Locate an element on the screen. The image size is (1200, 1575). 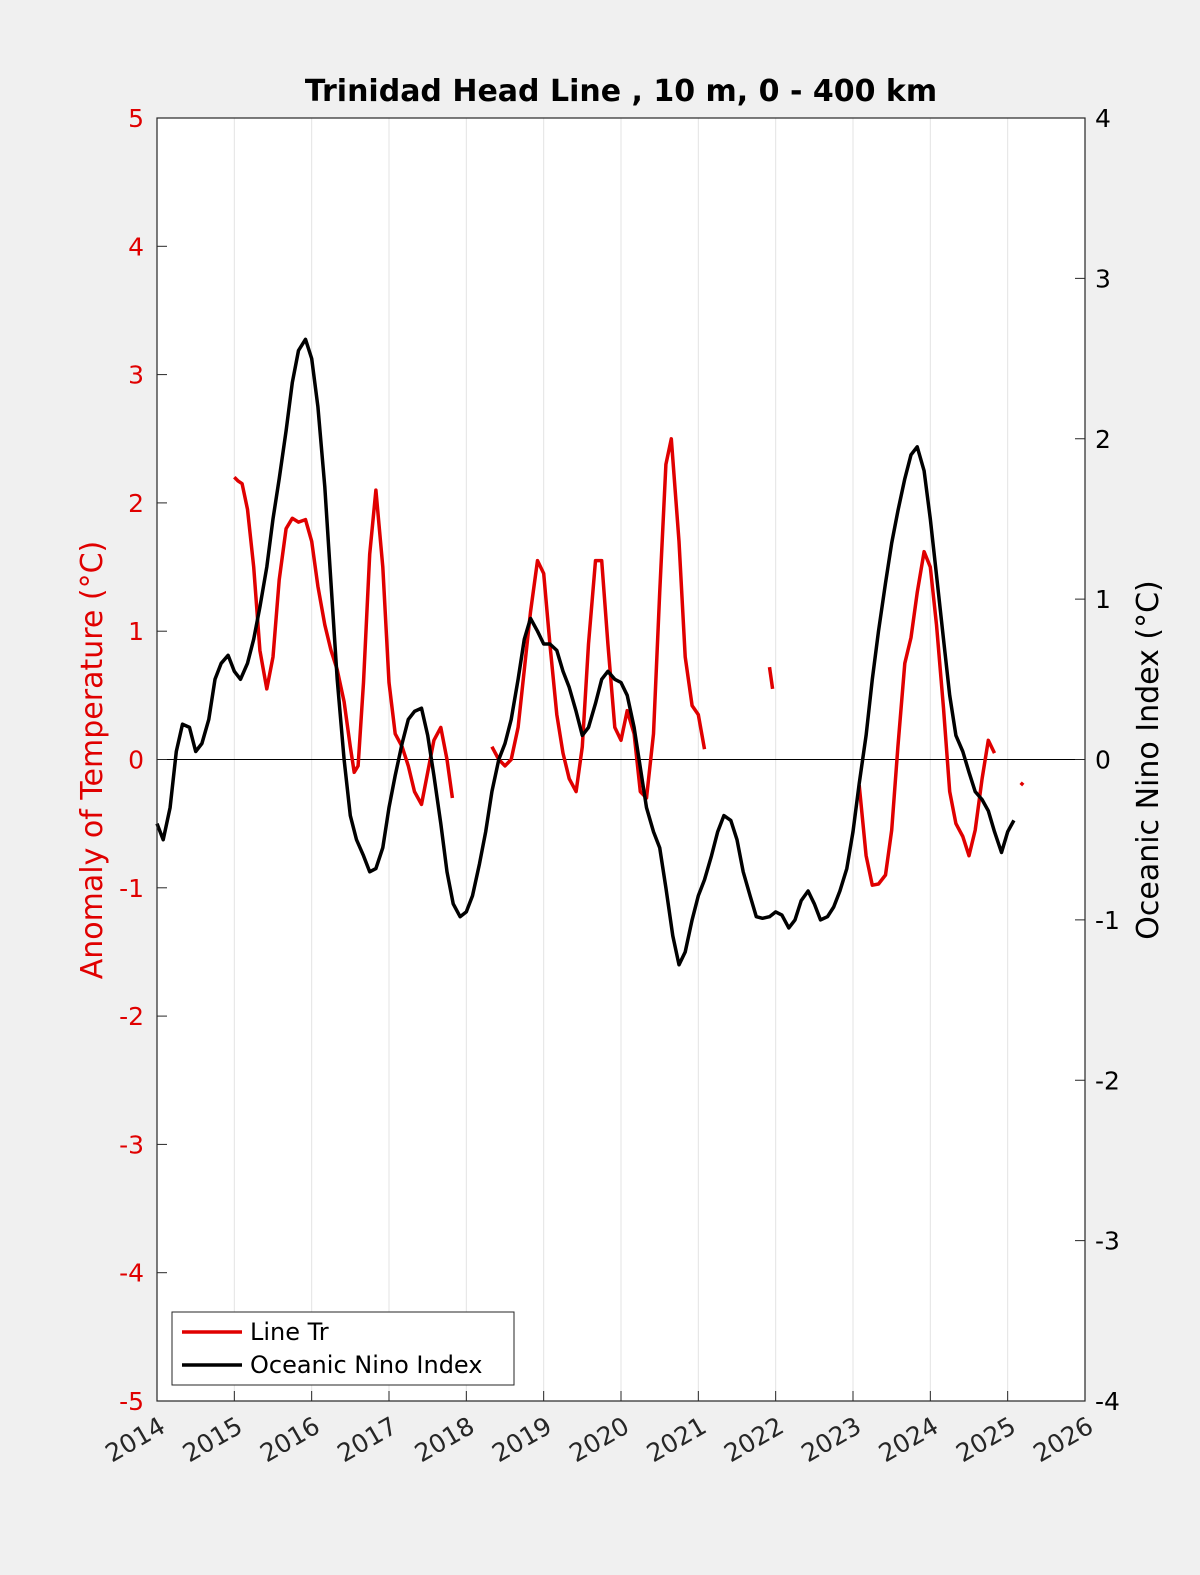
y-right-tick-label: 4 is located at coordinates (1103, 118).